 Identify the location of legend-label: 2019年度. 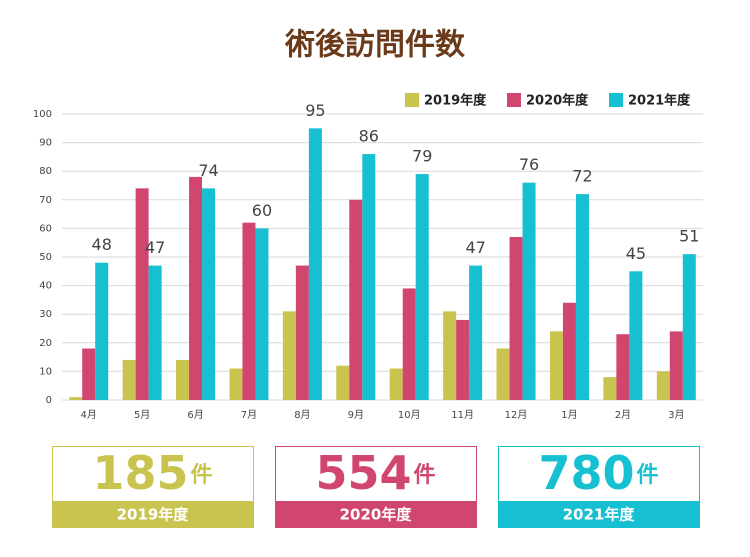
(455, 101).